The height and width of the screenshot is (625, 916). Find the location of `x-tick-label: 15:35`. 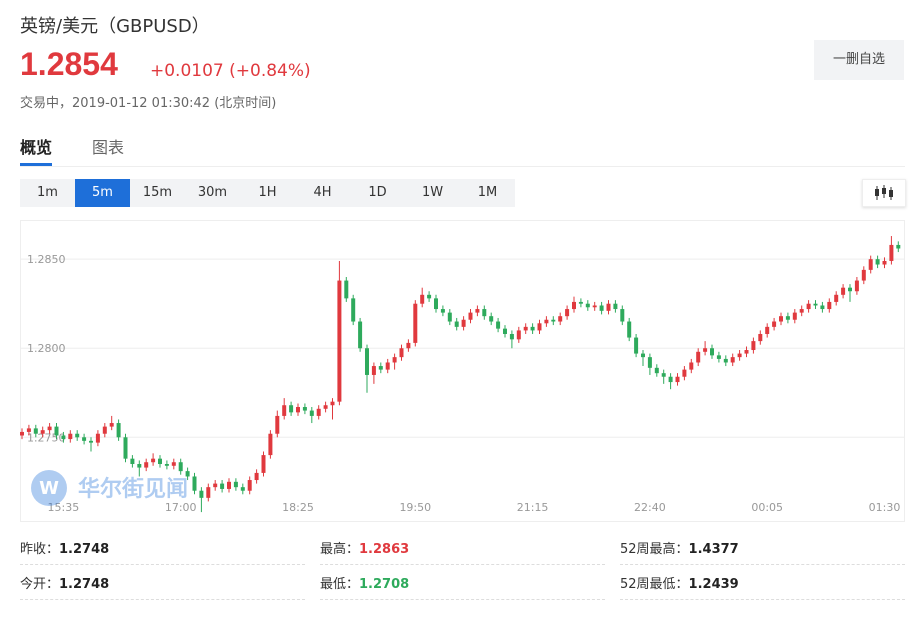

x-tick-label: 15:35 is located at coordinates (64, 507).